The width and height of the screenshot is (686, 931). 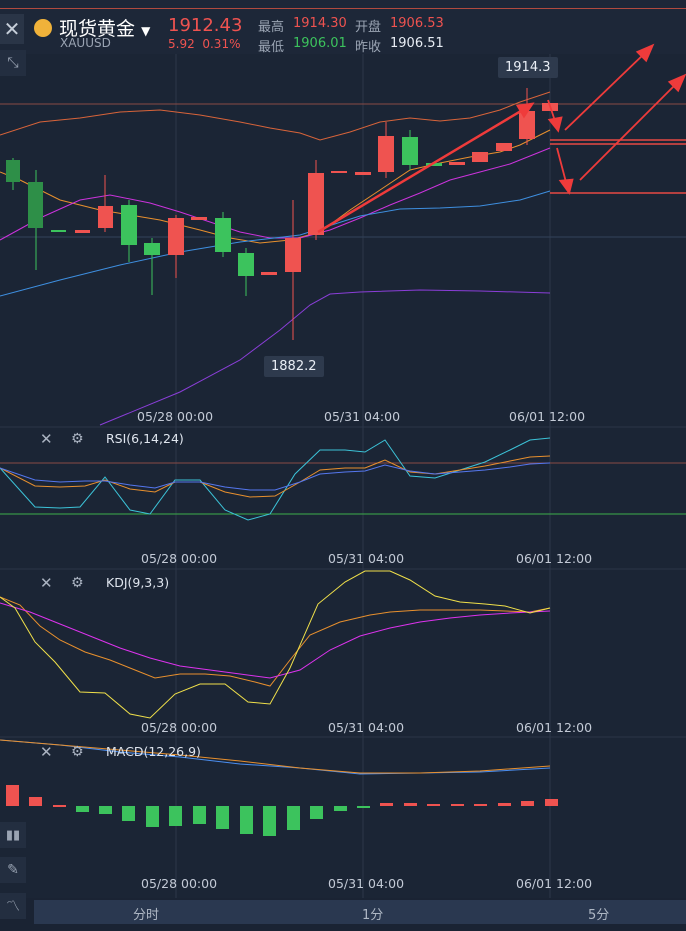 What do you see at coordinates (275, 243) in the screenshot?
I see `ma-long-line` at bounding box center [275, 243].